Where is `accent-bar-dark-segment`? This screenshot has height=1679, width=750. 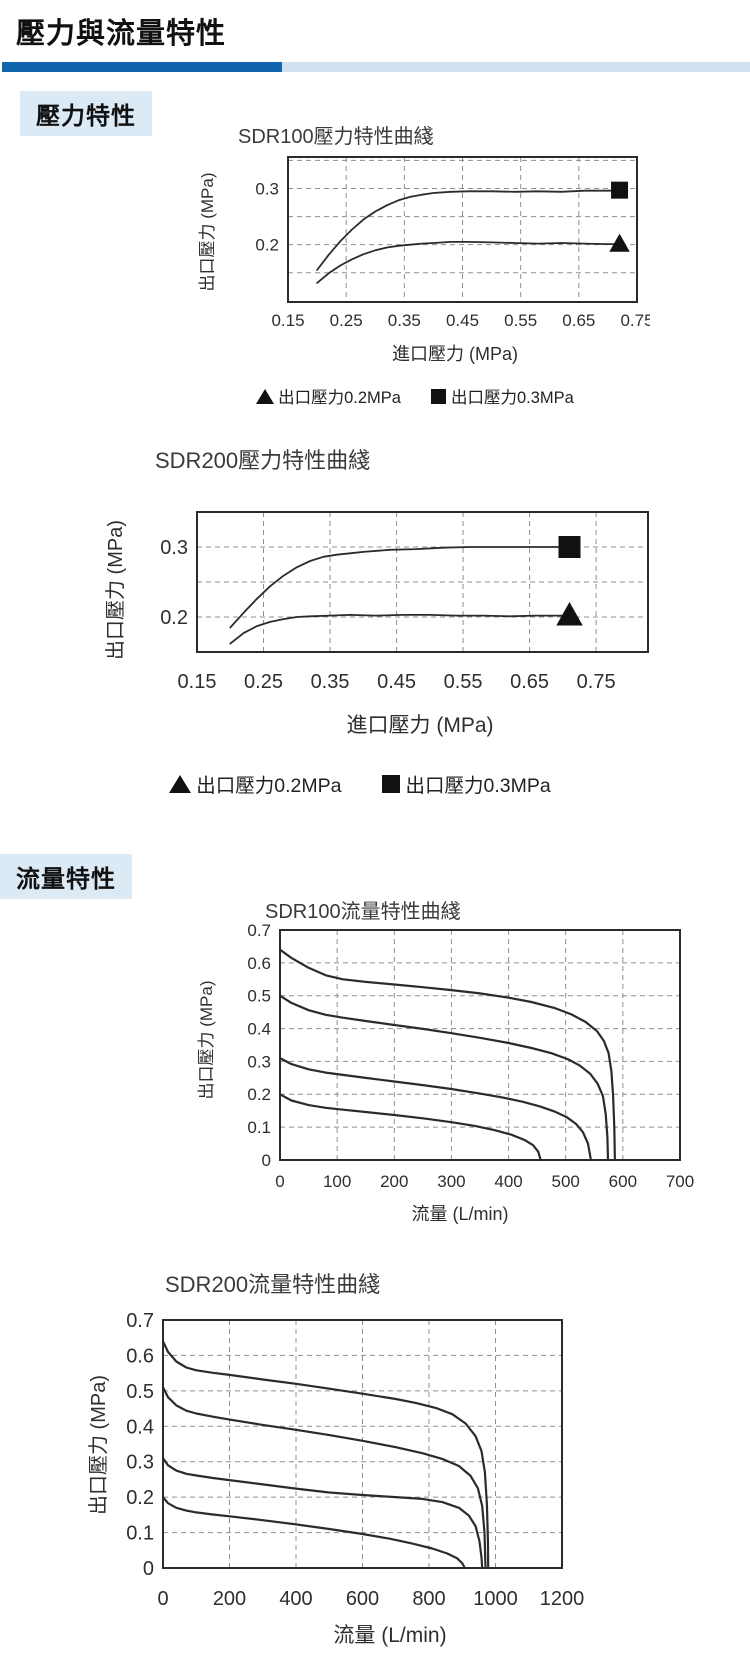
accent-bar-dark-segment is located at coordinates (142, 67).